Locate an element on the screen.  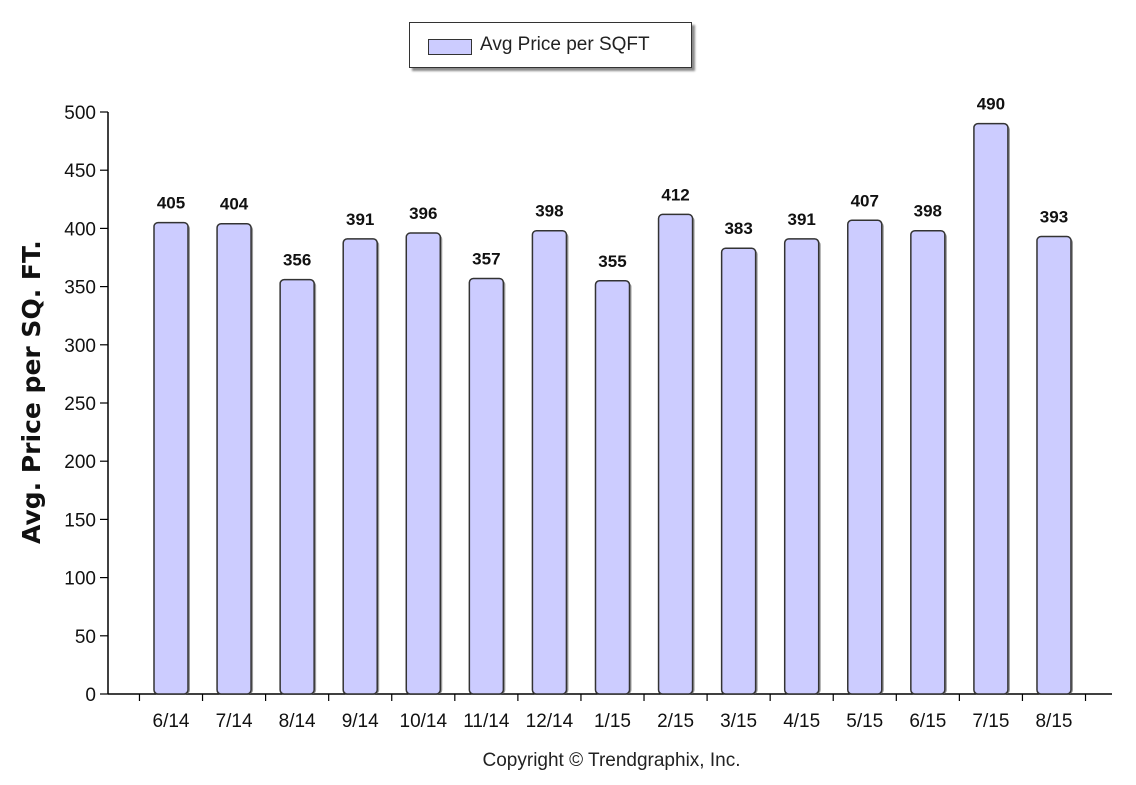
x-tick-label: 10/14 is located at coordinates (424, 721).